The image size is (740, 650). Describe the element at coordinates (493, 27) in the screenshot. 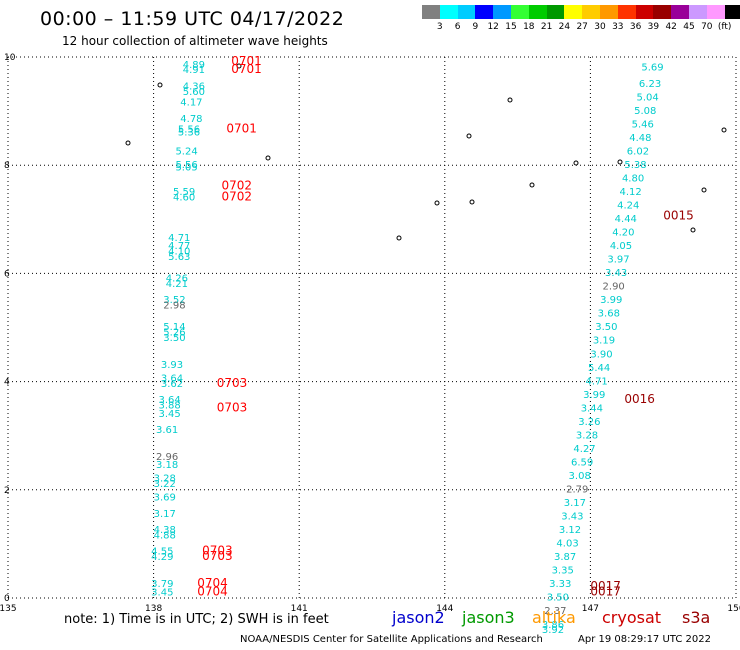

I see `colorbar-label: 12` at that location.